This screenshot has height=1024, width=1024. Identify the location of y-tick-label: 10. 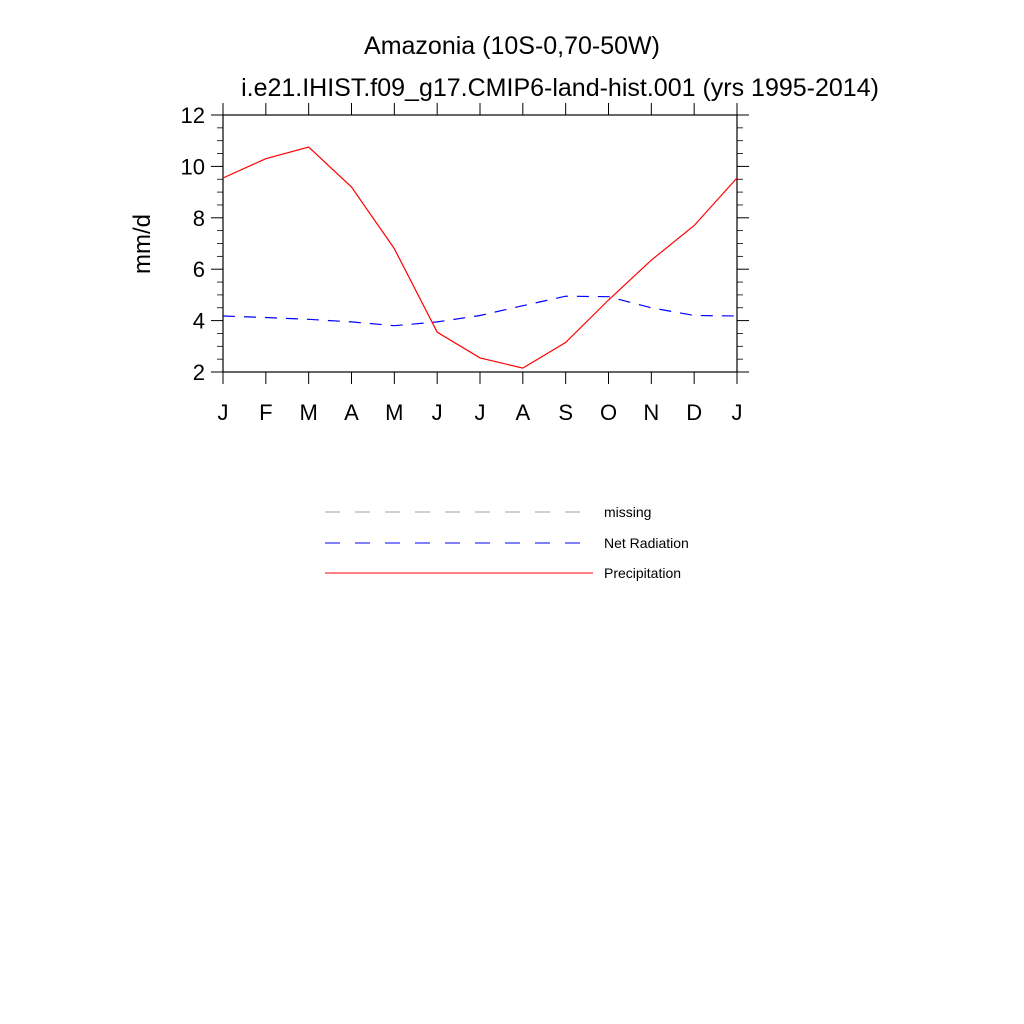
(193, 166).